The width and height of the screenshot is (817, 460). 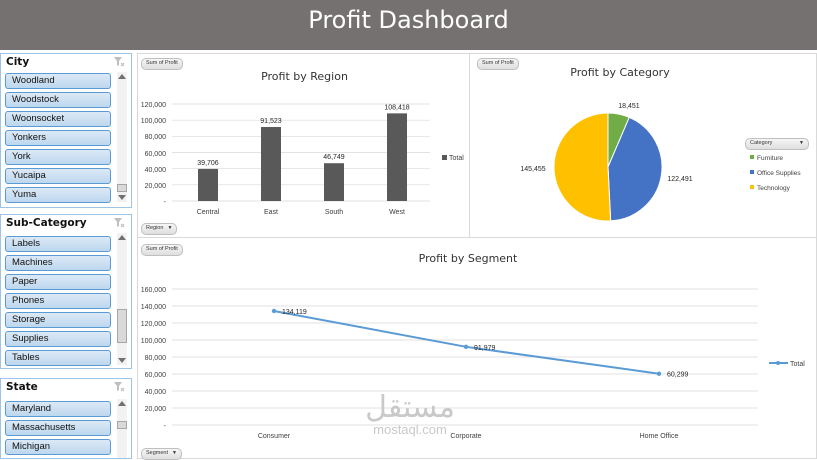 What do you see at coordinates (58, 81) in the screenshot?
I see `slicer-item-woodland: Woodland` at bounding box center [58, 81].